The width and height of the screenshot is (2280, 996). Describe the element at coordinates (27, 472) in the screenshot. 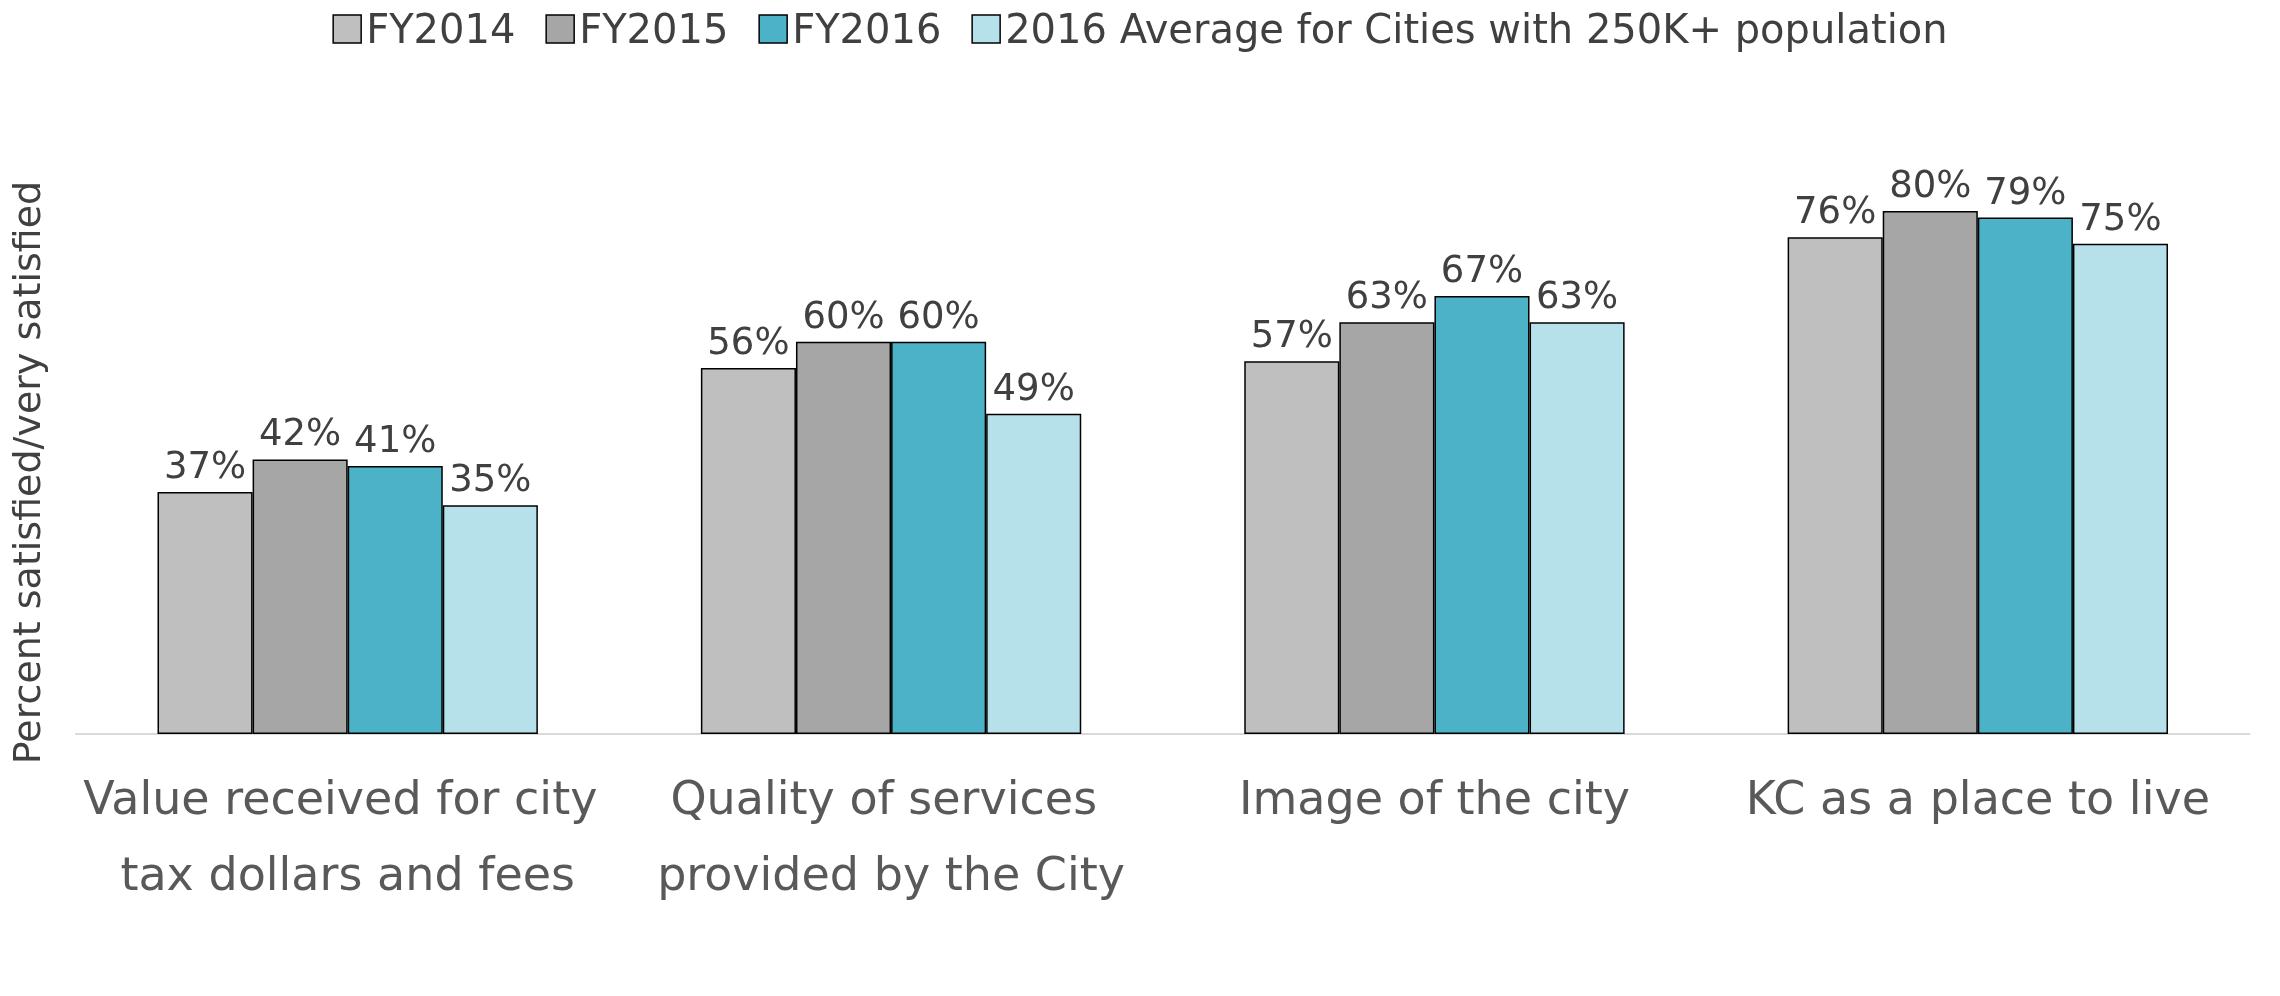

I see `y-axis-title: Percent satisfied/very satisfied` at that location.